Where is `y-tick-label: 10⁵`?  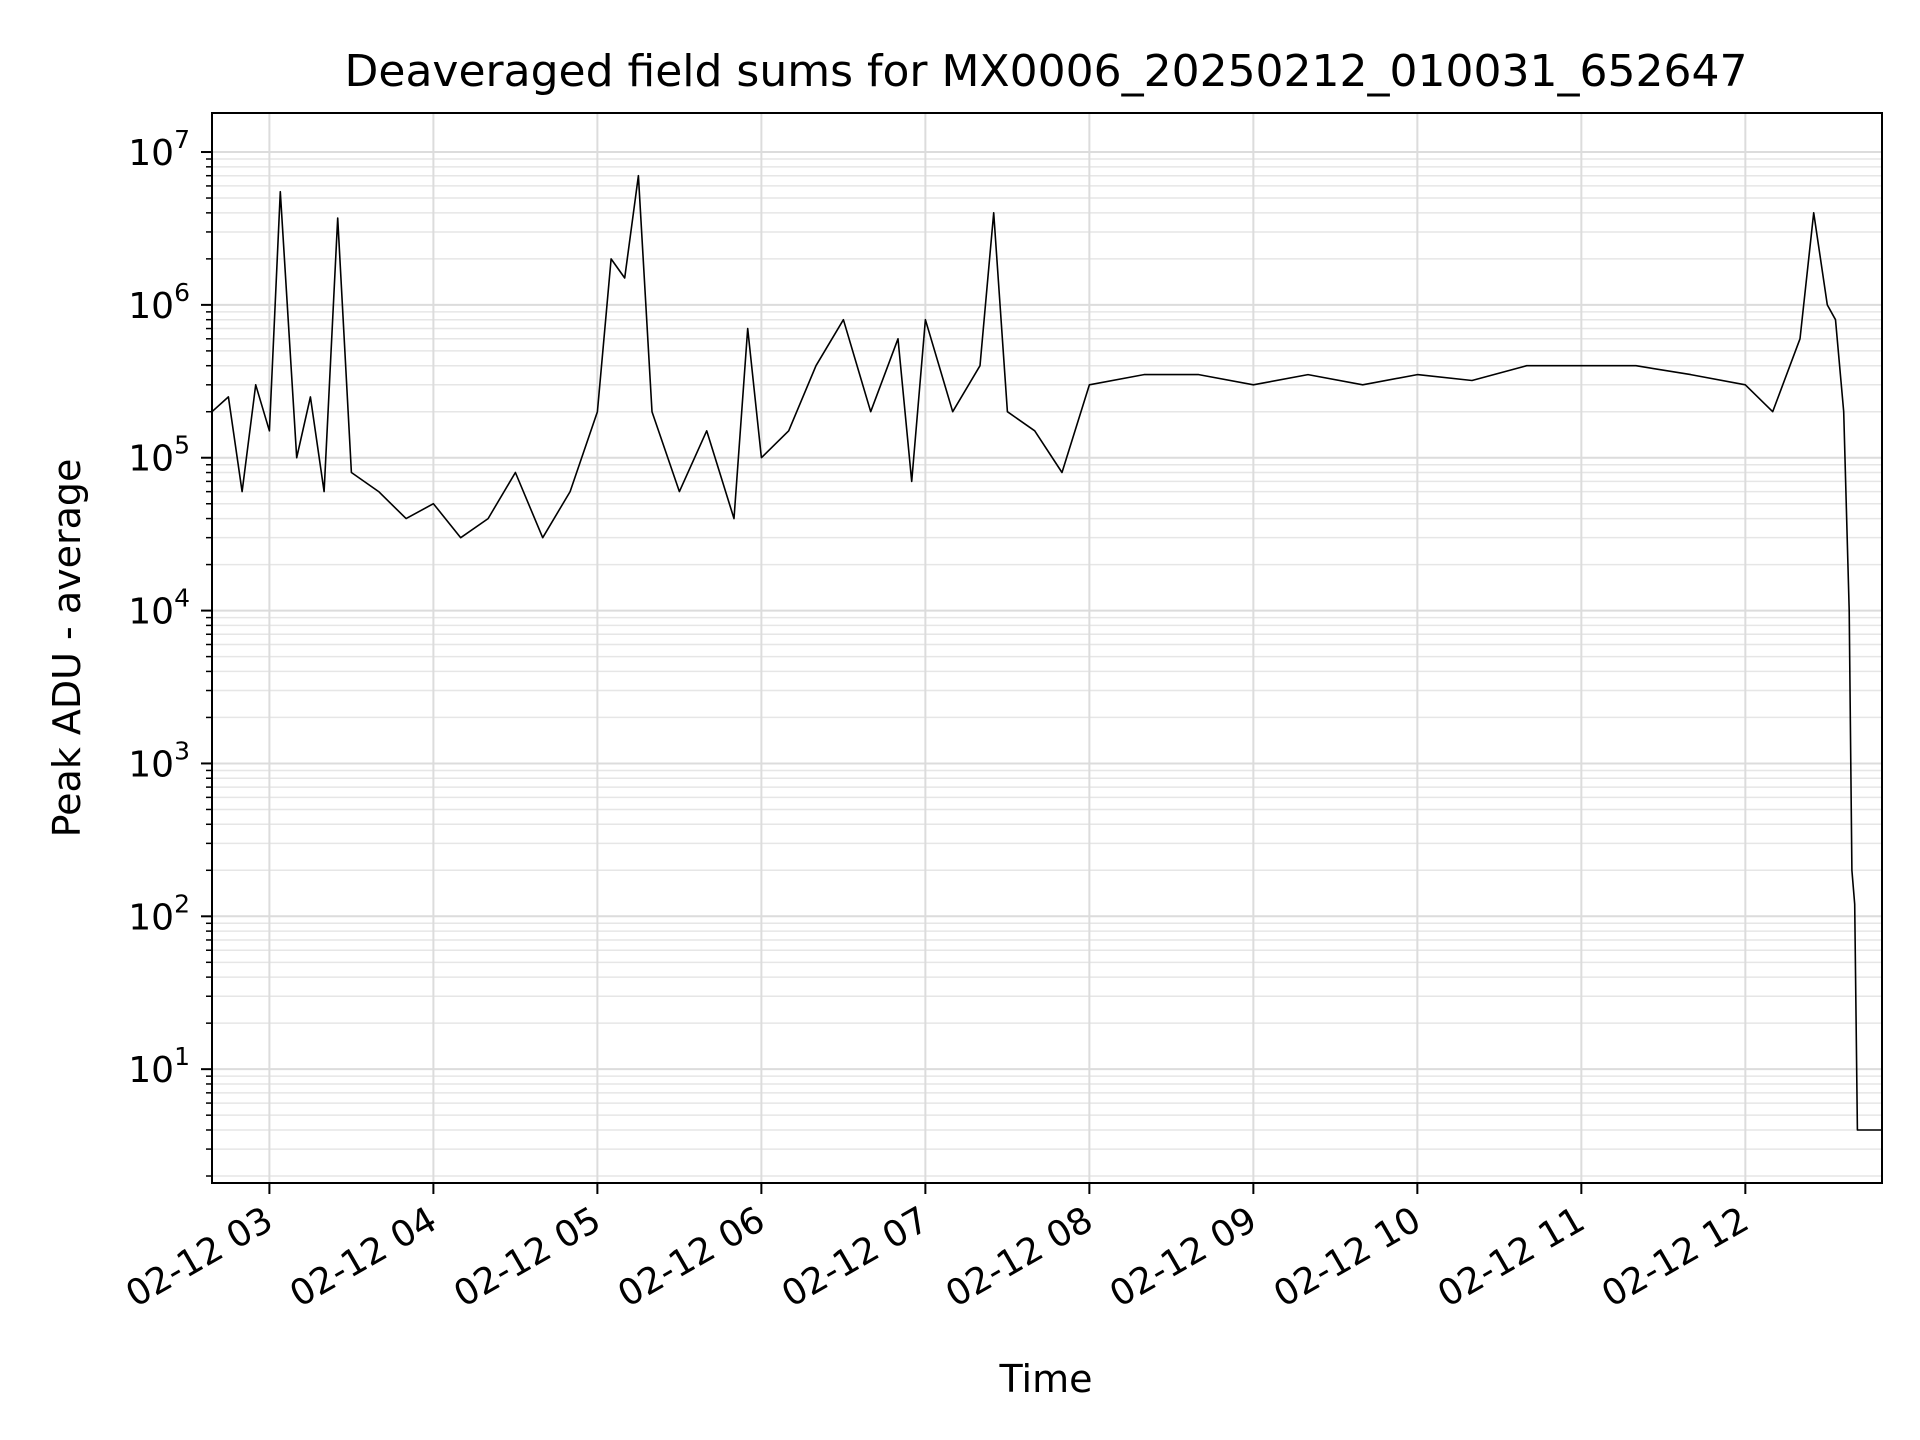
y-tick-label: 10⁵ is located at coordinates (159, 455).